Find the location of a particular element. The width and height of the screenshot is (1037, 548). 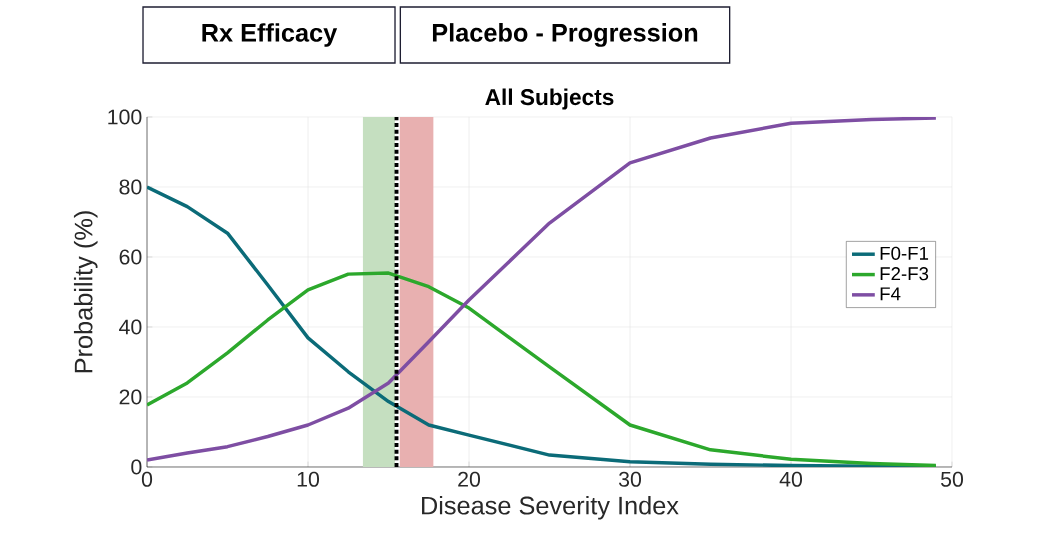

y-tick-label: 60 is located at coordinates (130, 257).